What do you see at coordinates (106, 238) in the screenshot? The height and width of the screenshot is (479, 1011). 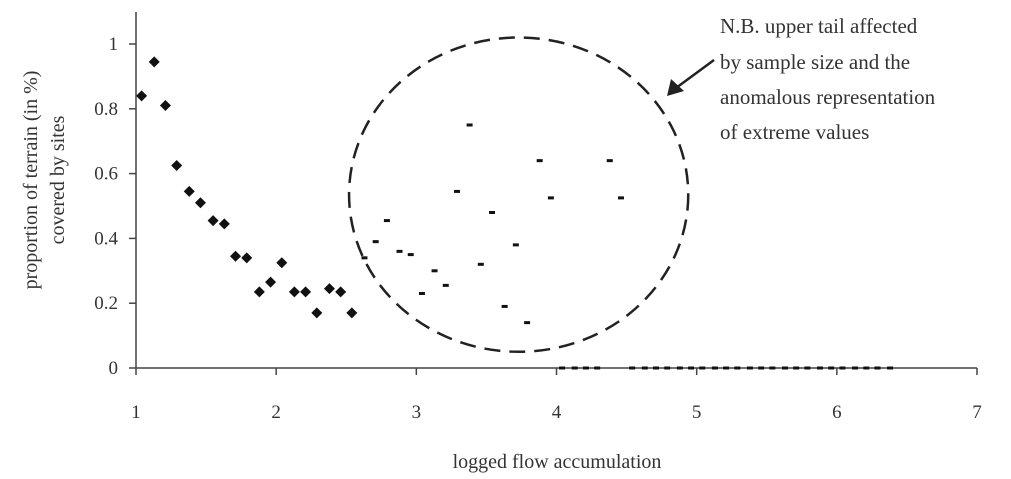 I see `y-tick-label: 0.4` at bounding box center [106, 238].